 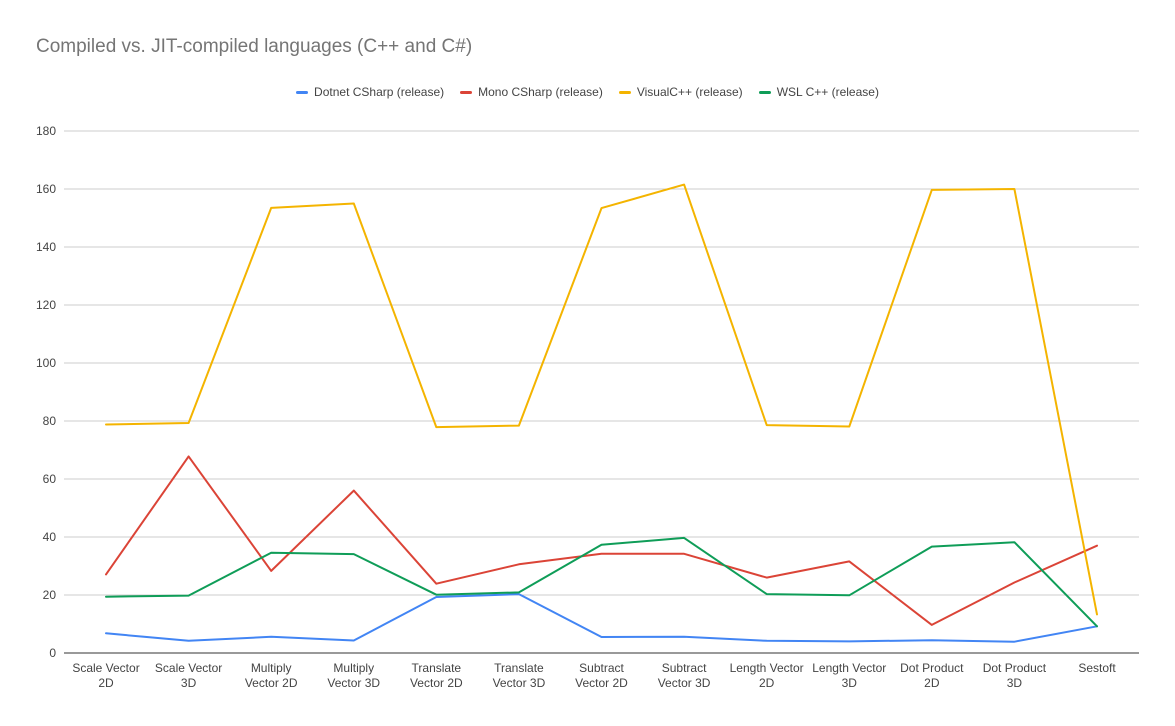 What do you see at coordinates (46, 363) in the screenshot?
I see `y-tick-label: 100` at bounding box center [46, 363].